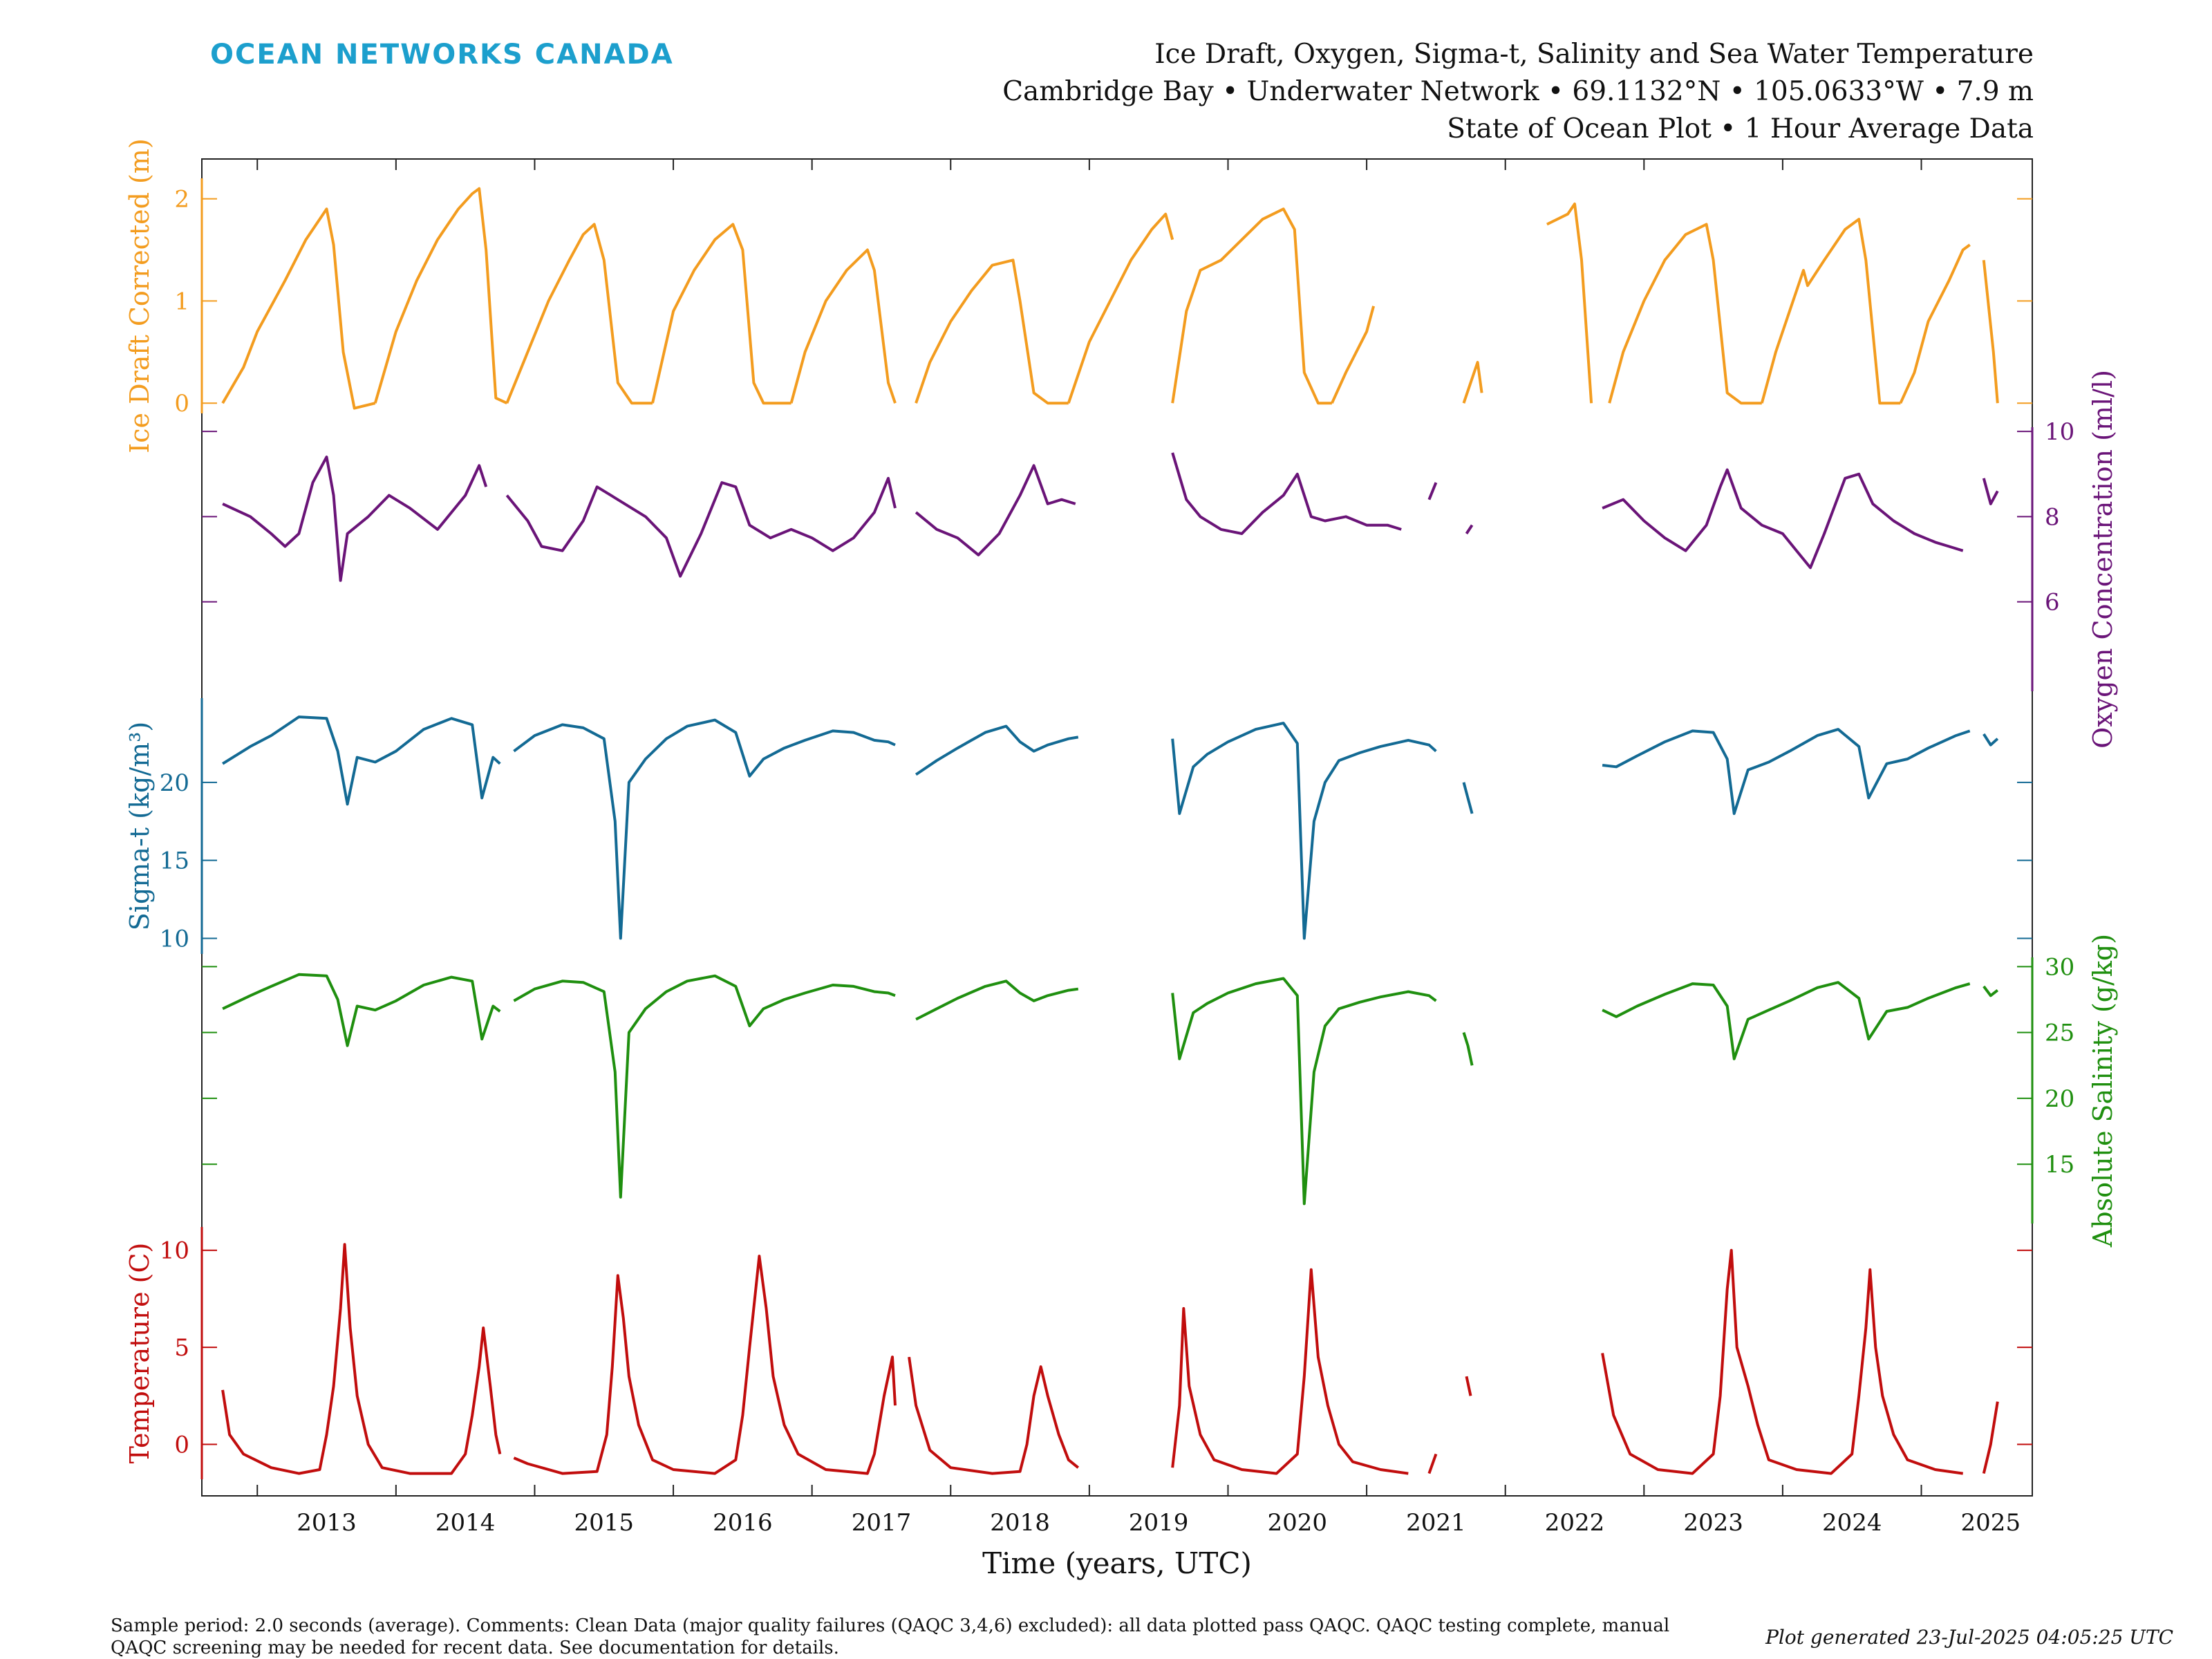 This screenshot has width=2212, height=1659. What do you see at coordinates (1713, 1523) in the screenshot?
I see `x-tick-label: 2023` at bounding box center [1713, 1523].